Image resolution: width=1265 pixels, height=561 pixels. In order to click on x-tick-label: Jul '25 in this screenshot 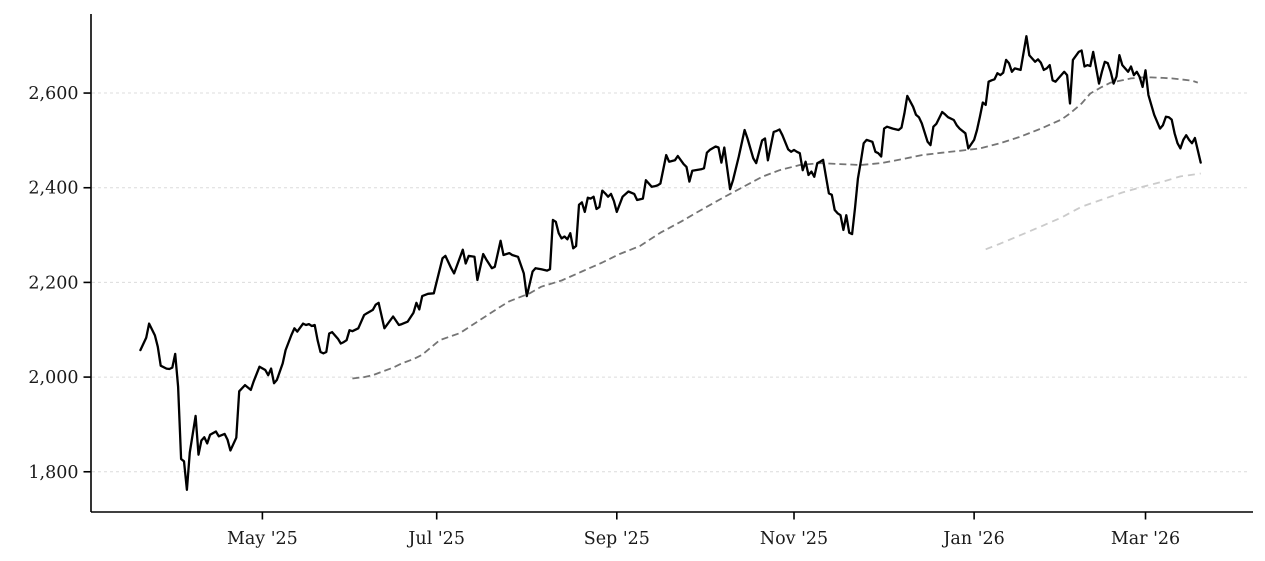, I will do `click(435, 539)`.